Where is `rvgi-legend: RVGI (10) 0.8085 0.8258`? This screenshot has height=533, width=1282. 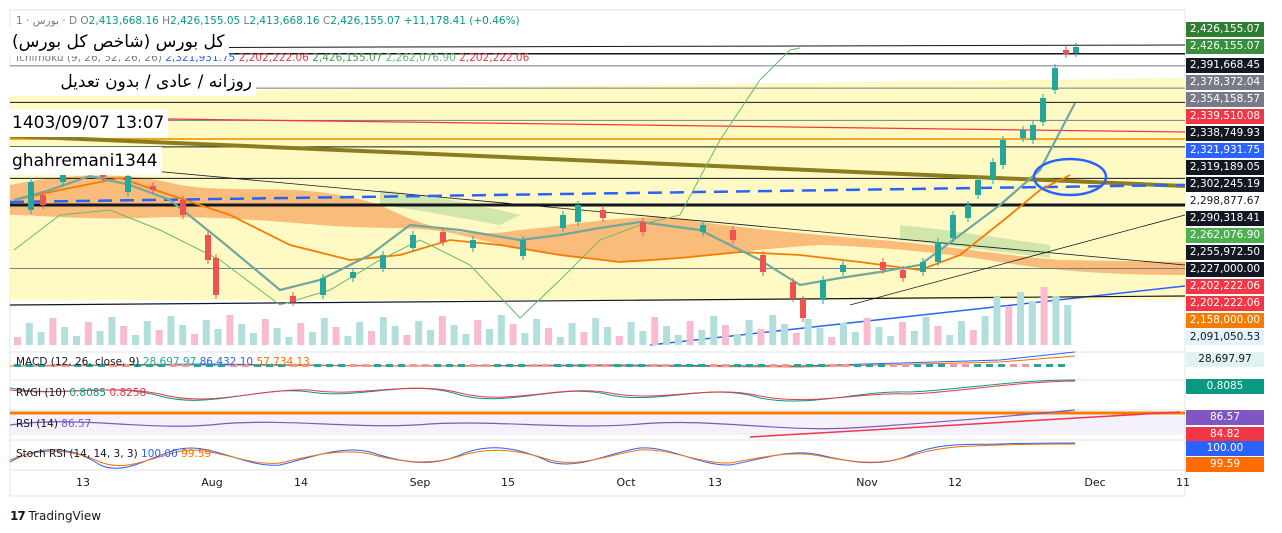 rvgi-legend: RVGI (10) 0.8085 0.8258 is located at coordinates (81, 393).